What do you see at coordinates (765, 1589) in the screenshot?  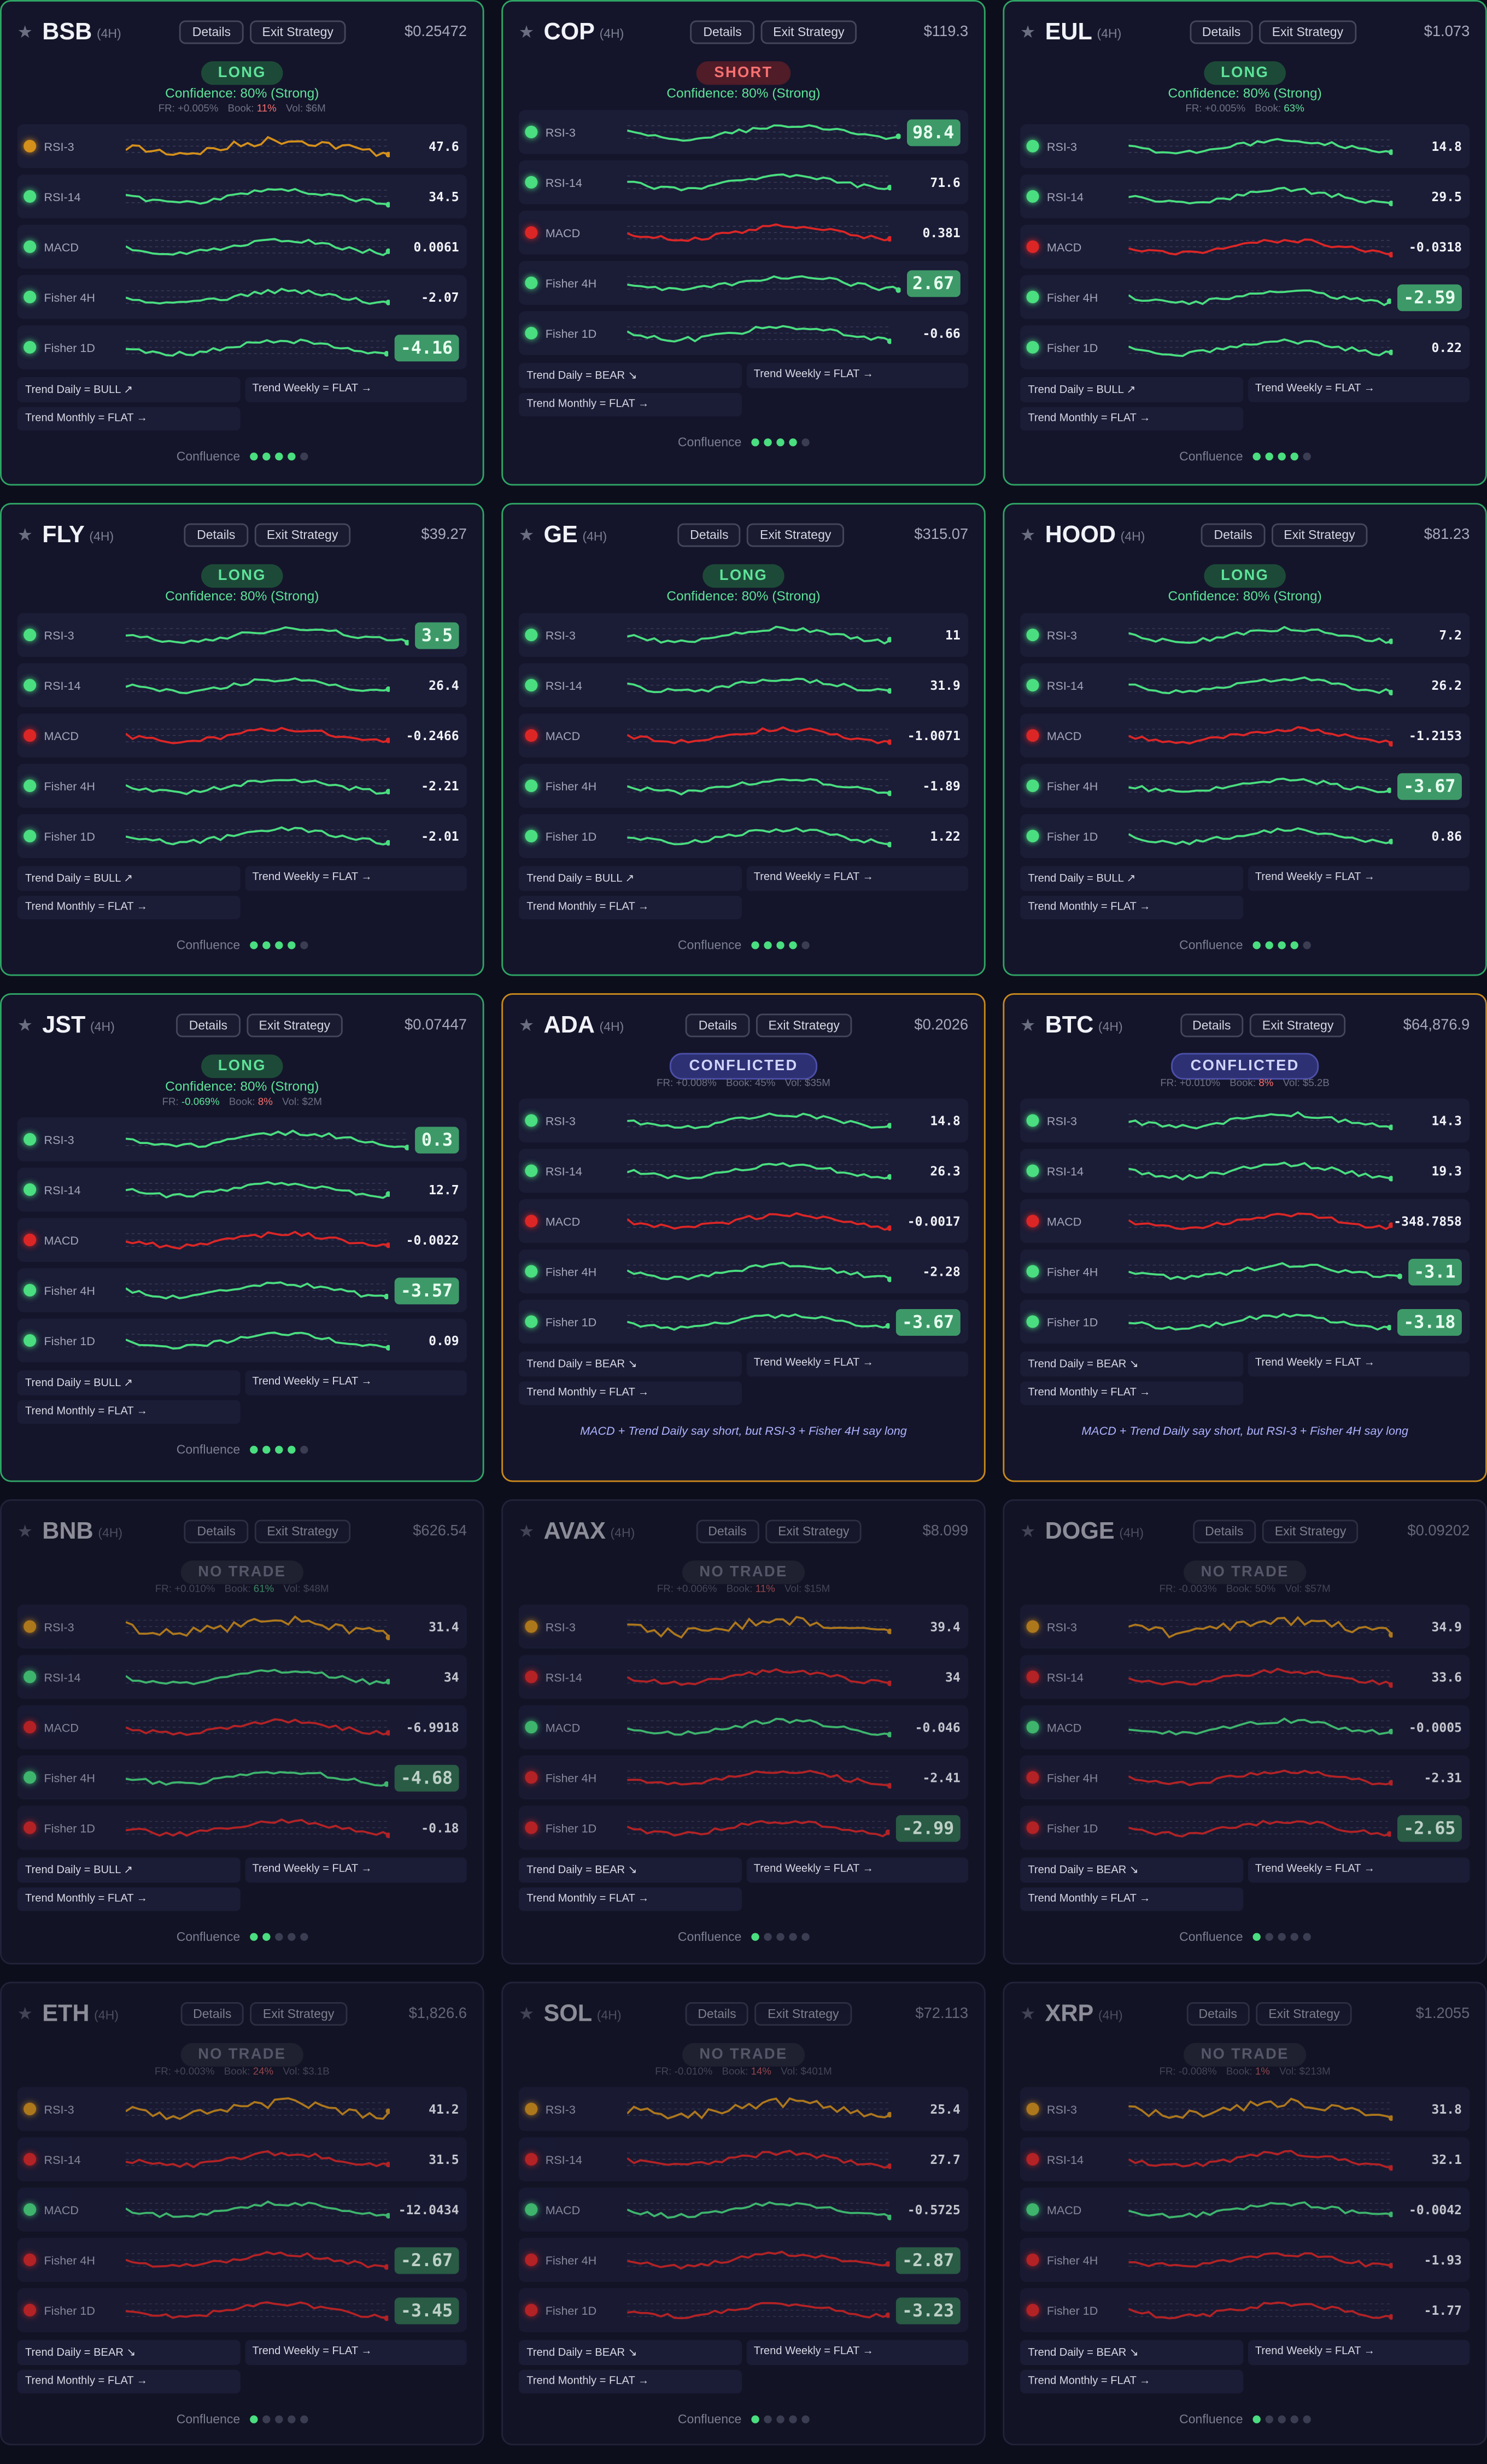 I see `info-value: 11%` at bounding box center [765, 1589].